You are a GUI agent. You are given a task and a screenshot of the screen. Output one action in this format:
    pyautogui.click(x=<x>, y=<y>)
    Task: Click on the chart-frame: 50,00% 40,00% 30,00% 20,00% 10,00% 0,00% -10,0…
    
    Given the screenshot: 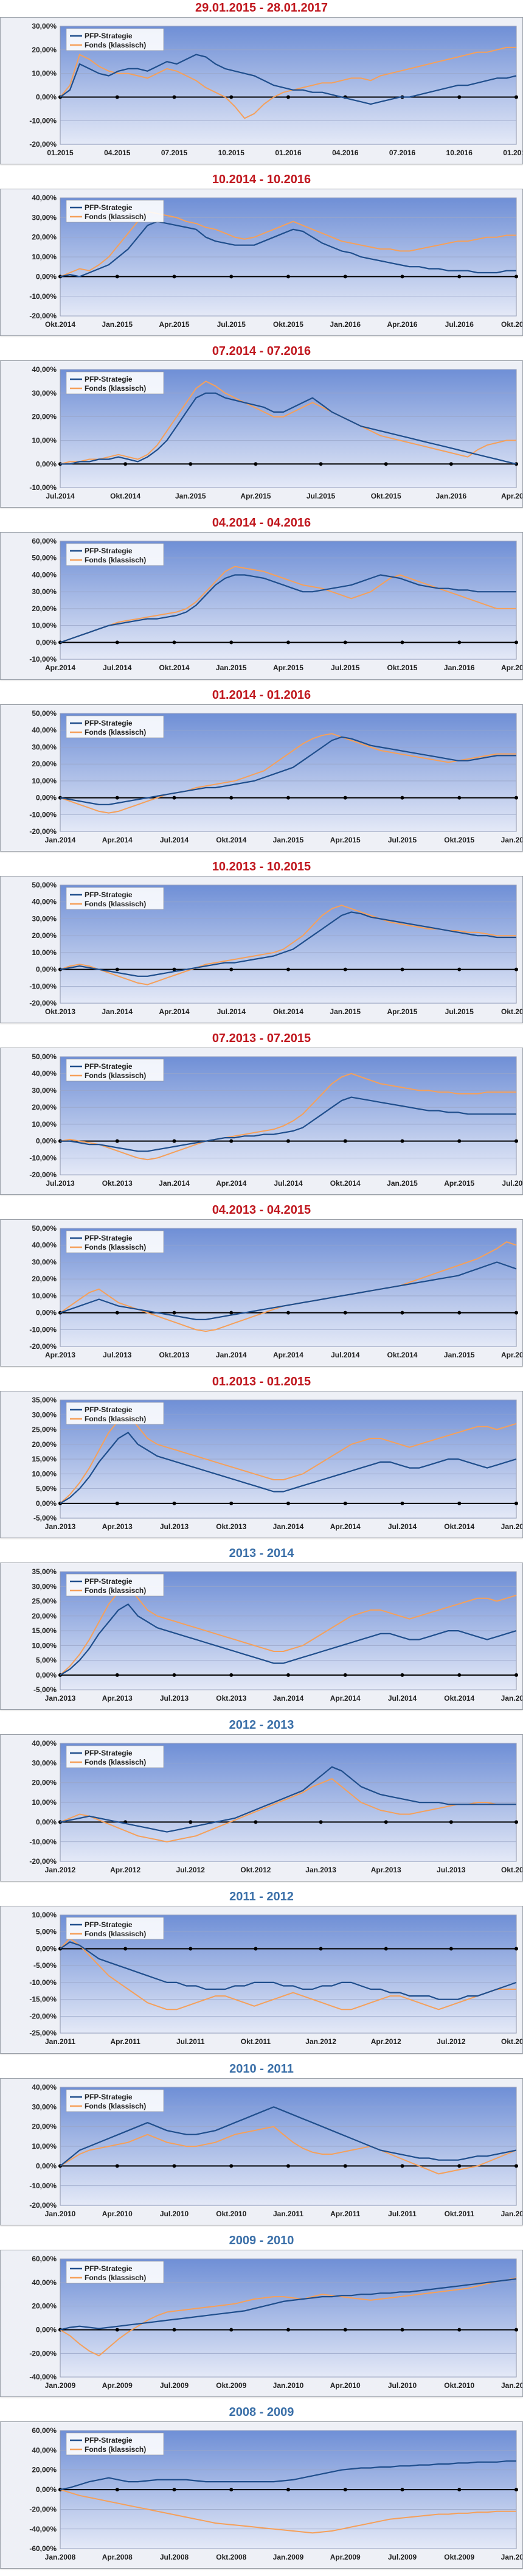 What is the action you would take?
    pyautogui.click(x=261, y=778)
    